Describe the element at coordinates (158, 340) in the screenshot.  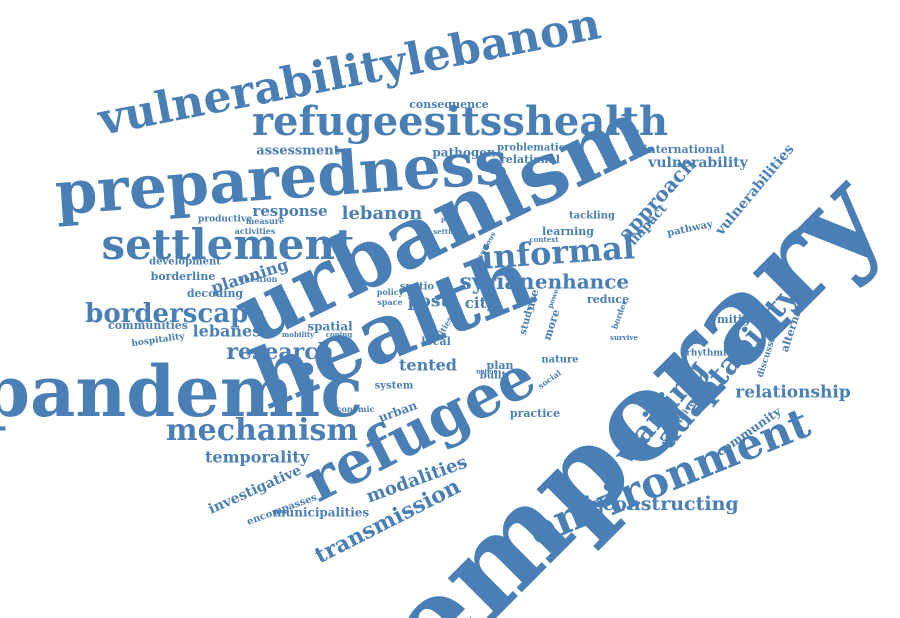
I see `word-hospitality: hospitality` at that location.